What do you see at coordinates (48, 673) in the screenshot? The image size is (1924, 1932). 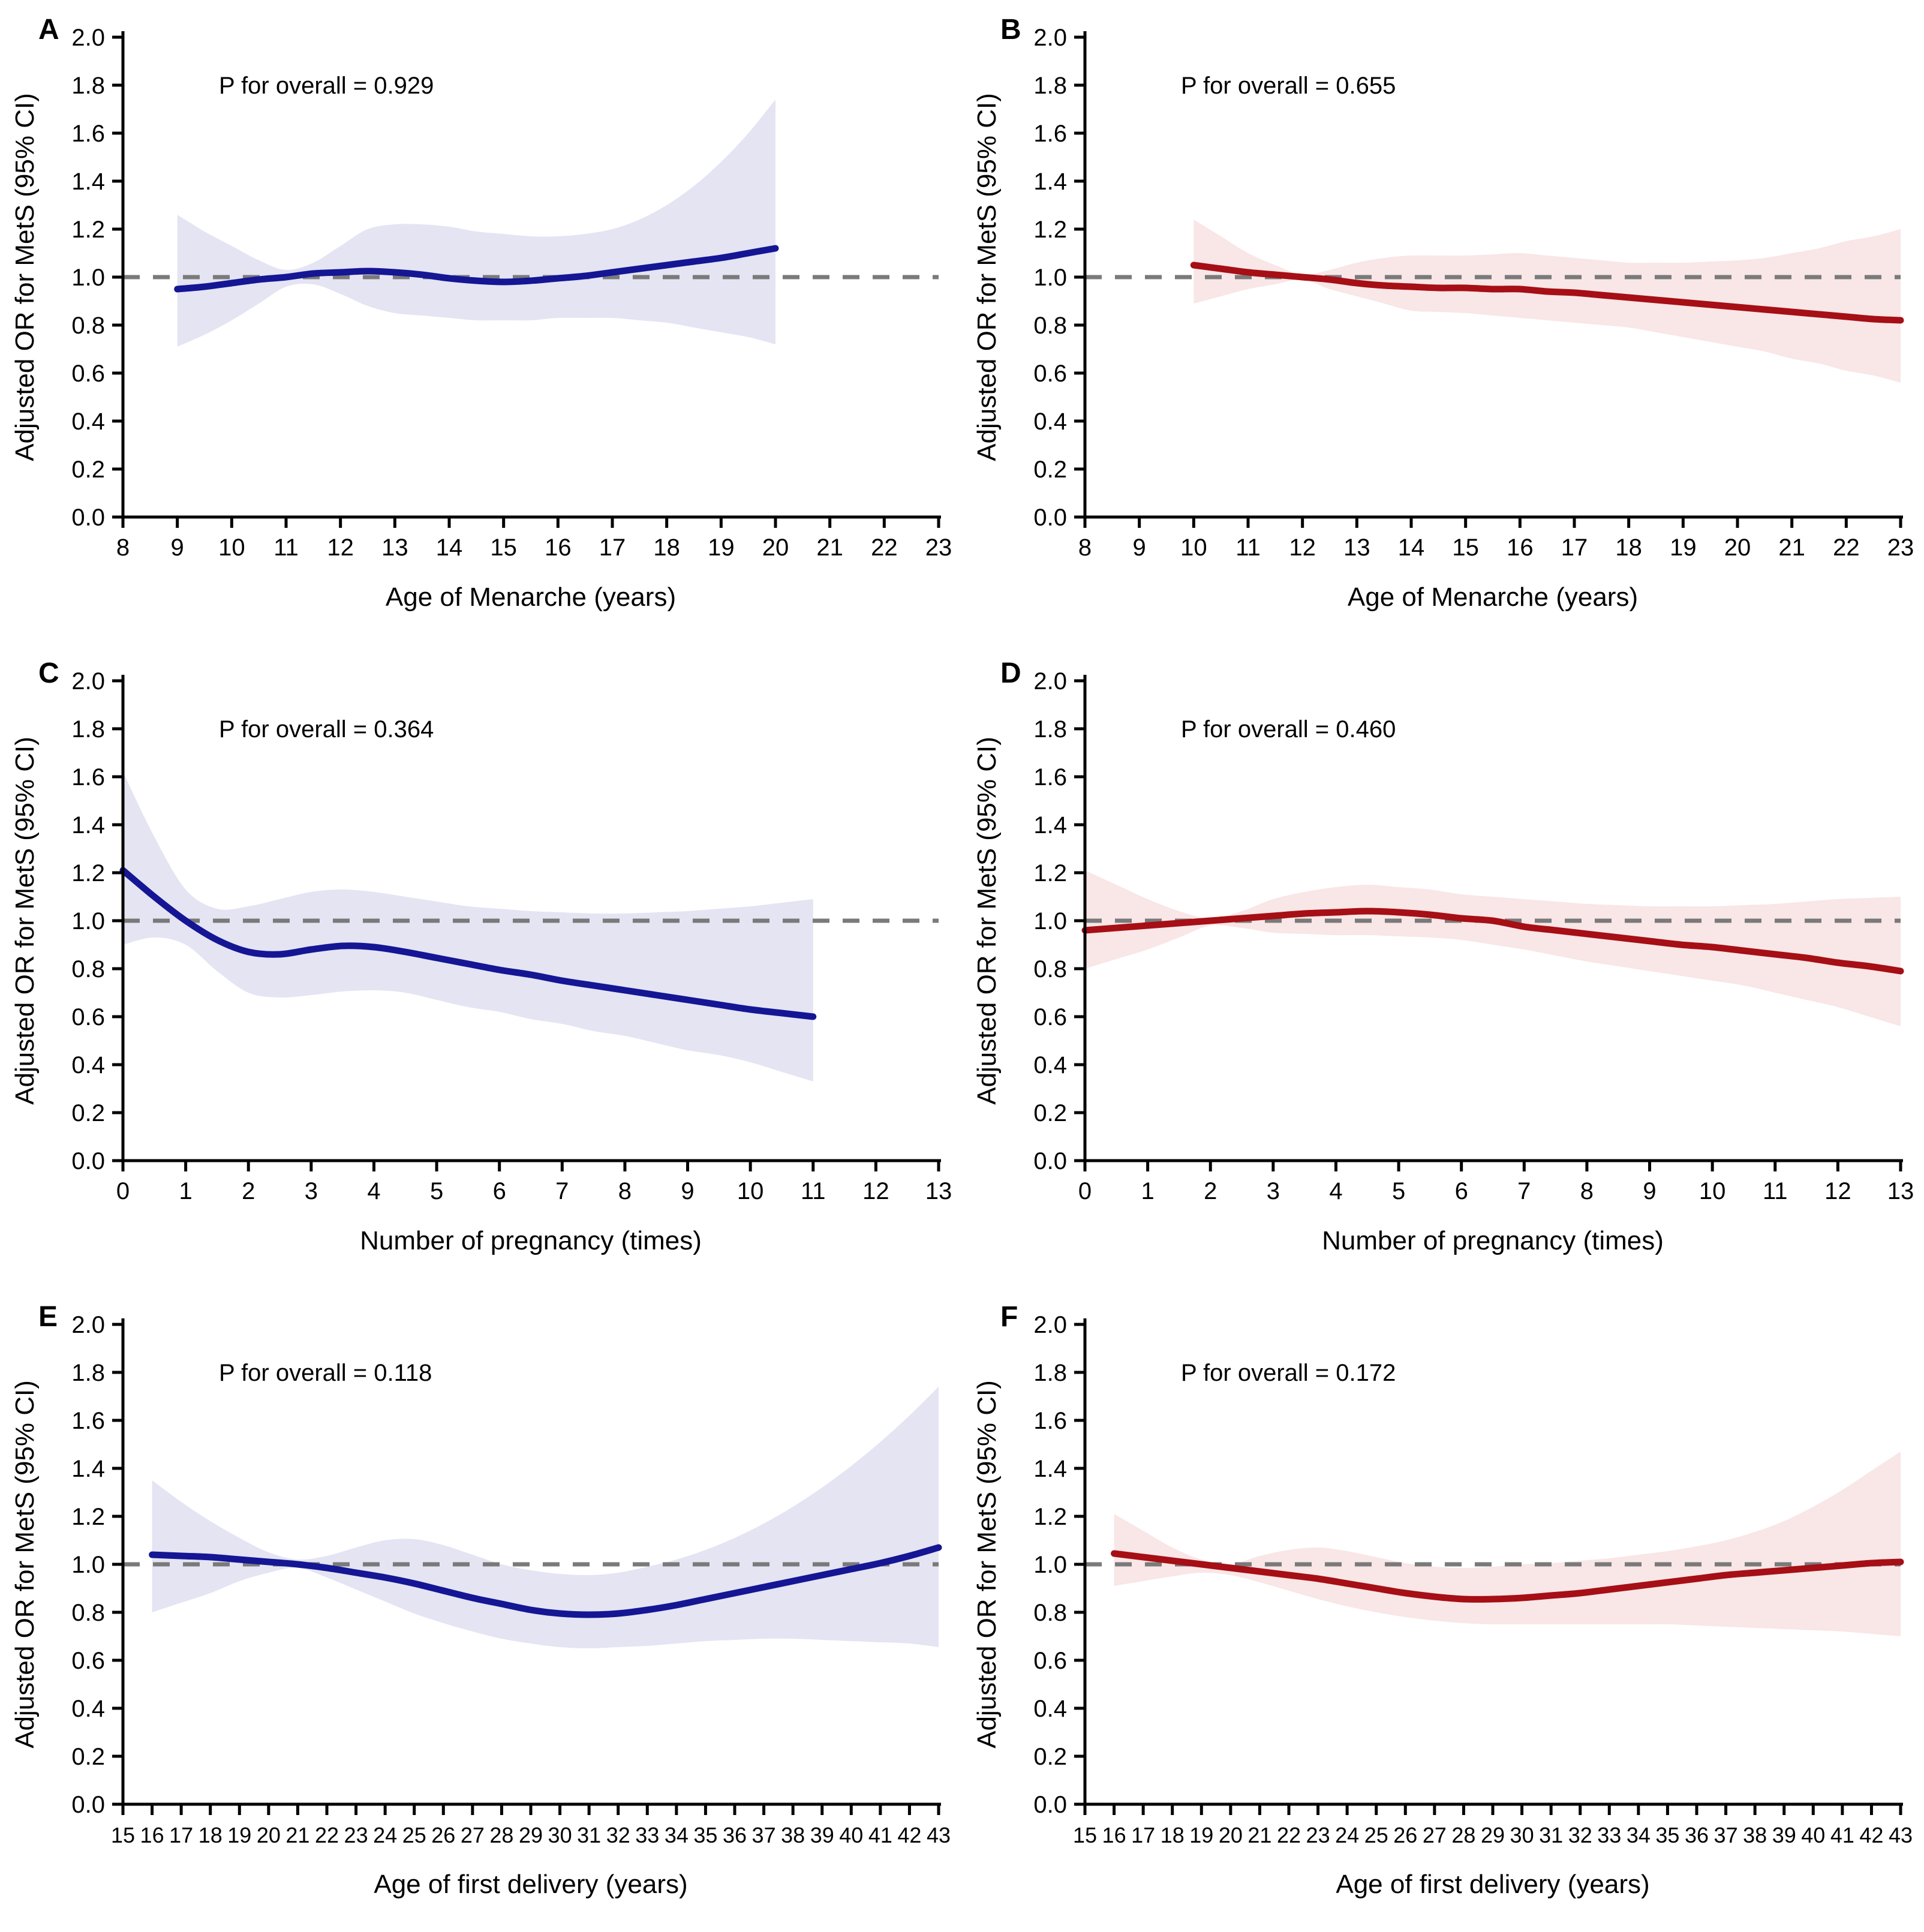 I see `panel-label-C: C` at bounding box center [48, 673].